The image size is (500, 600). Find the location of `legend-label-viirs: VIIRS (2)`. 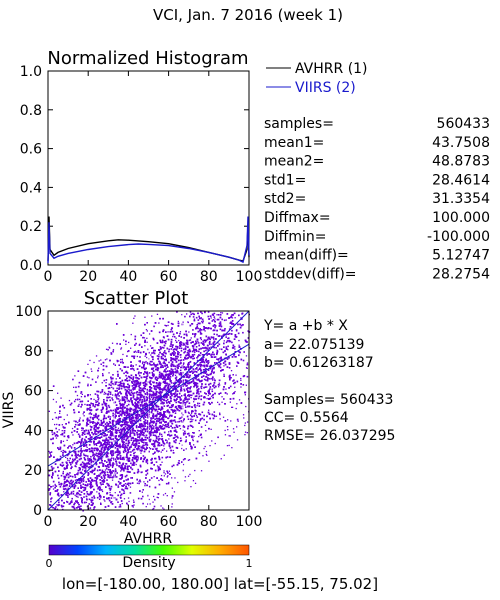

legend-label-viirs: VIIRS (2) is located at coordinates (325, 88).